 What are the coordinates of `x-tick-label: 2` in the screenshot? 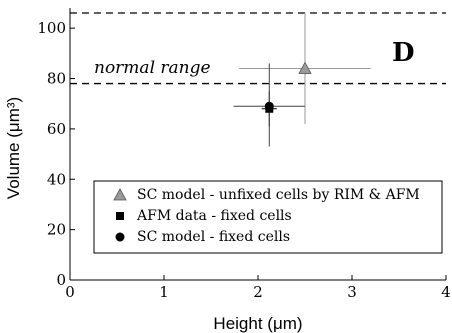 It's located at (258, 292).